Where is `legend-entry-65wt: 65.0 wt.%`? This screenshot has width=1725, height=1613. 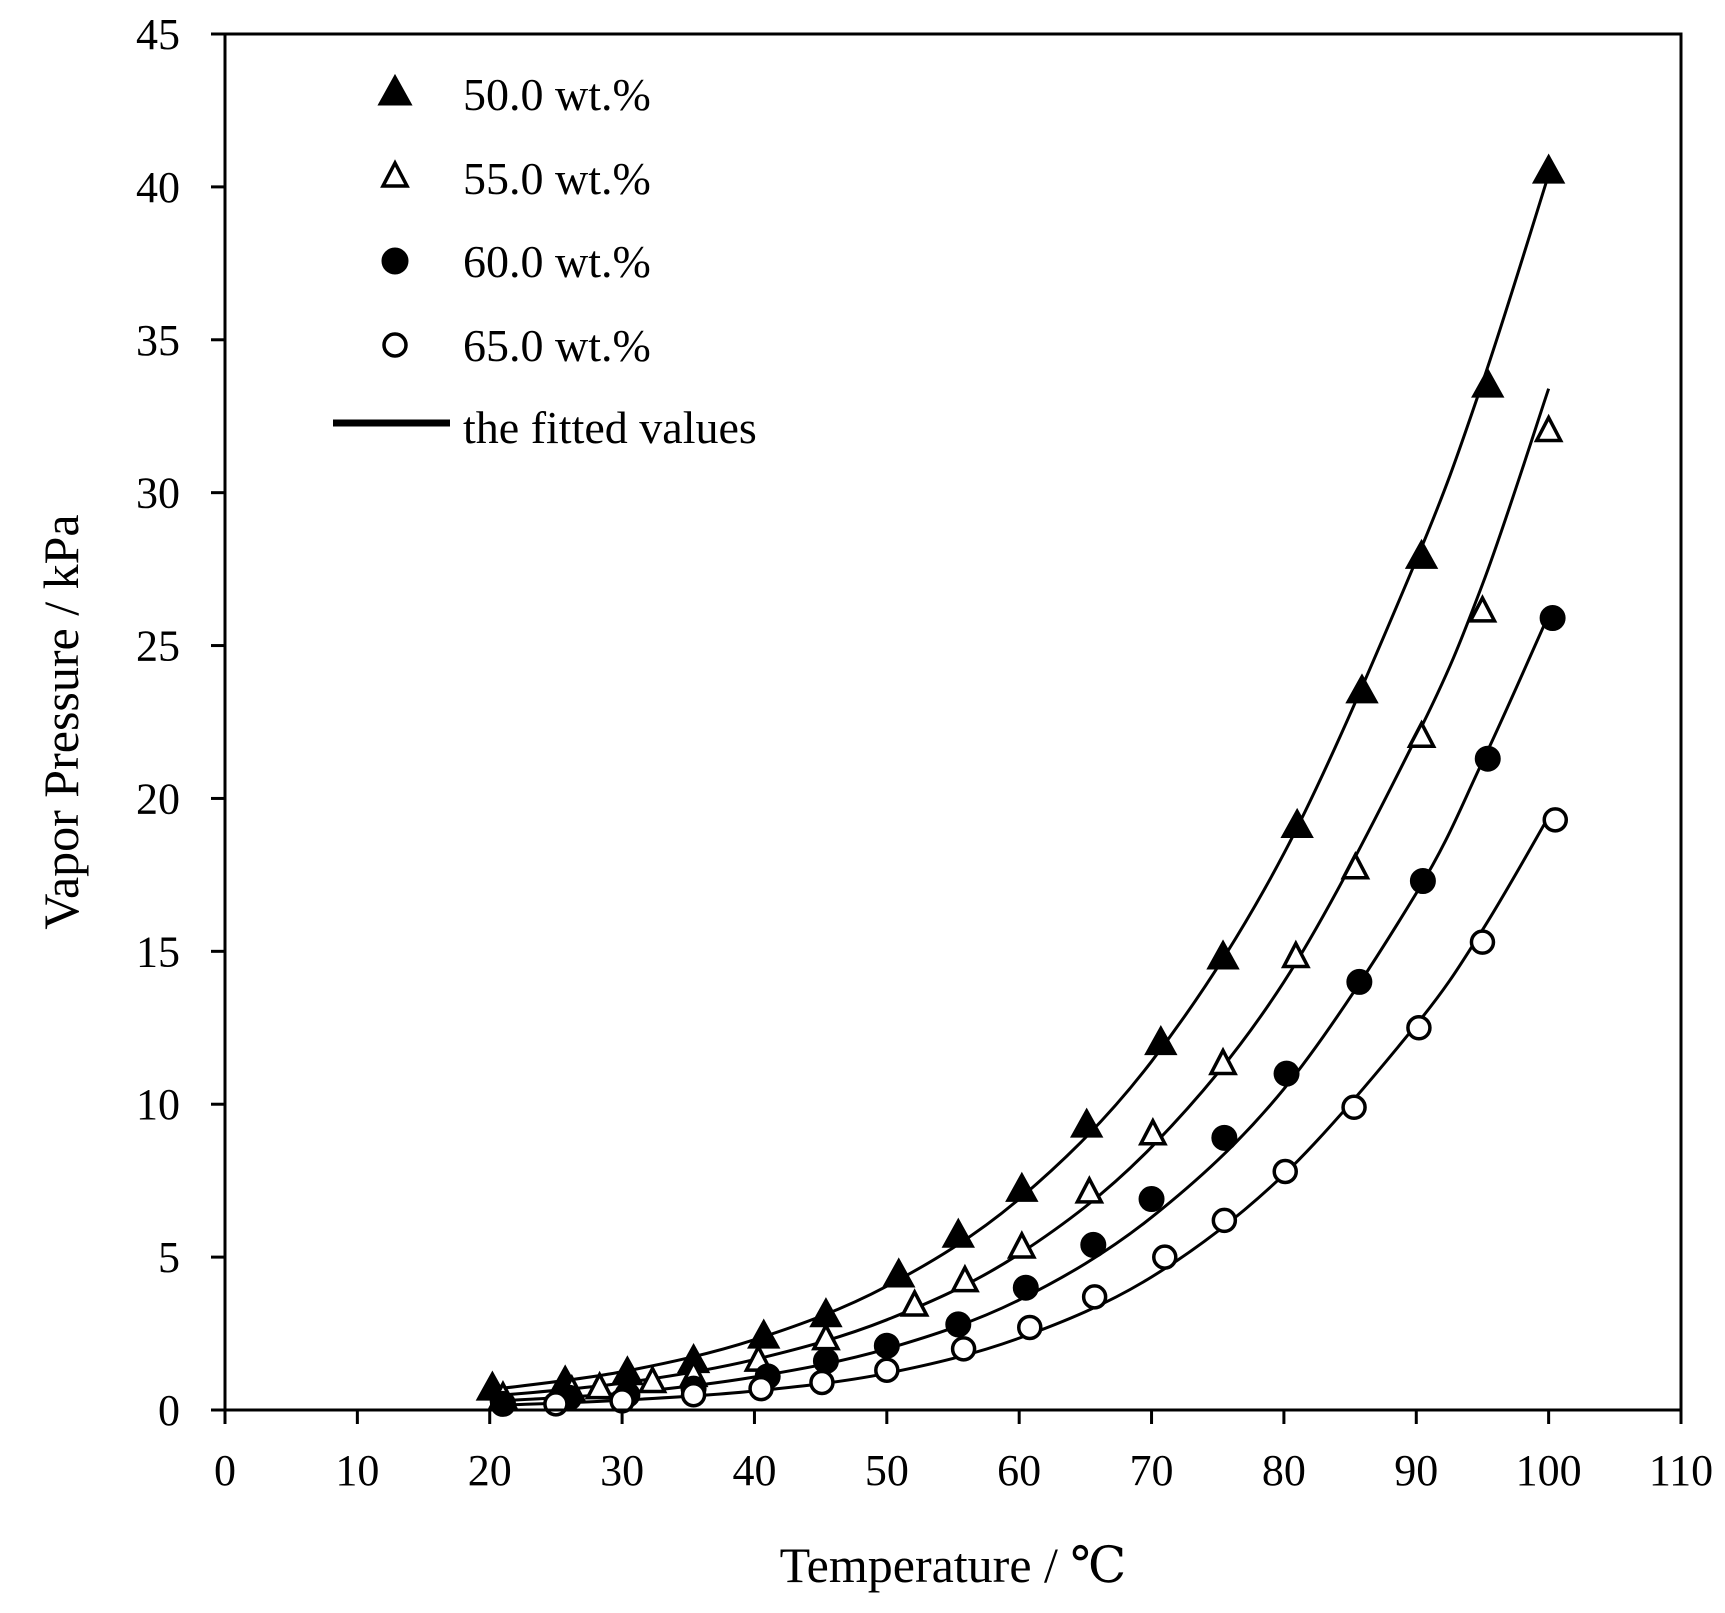 legend-entry-65wt: 65.0 wt.% is located at coordinates (516, 345).